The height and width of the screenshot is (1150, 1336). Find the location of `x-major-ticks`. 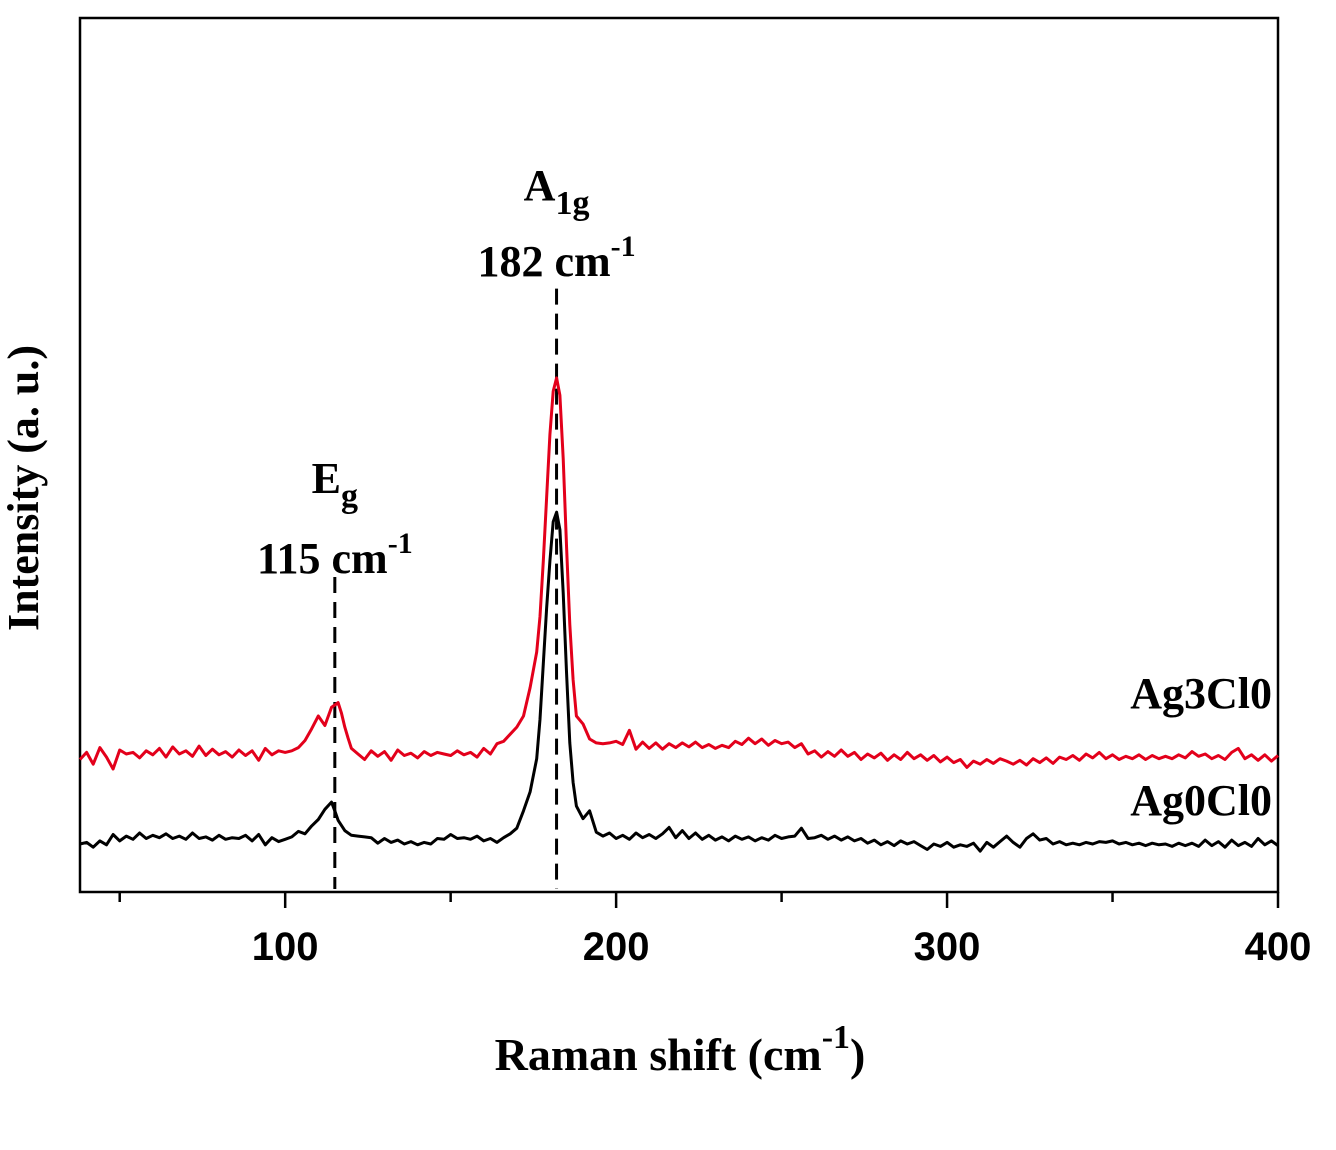

x-major-ticks is located at coordinates (781, 900).